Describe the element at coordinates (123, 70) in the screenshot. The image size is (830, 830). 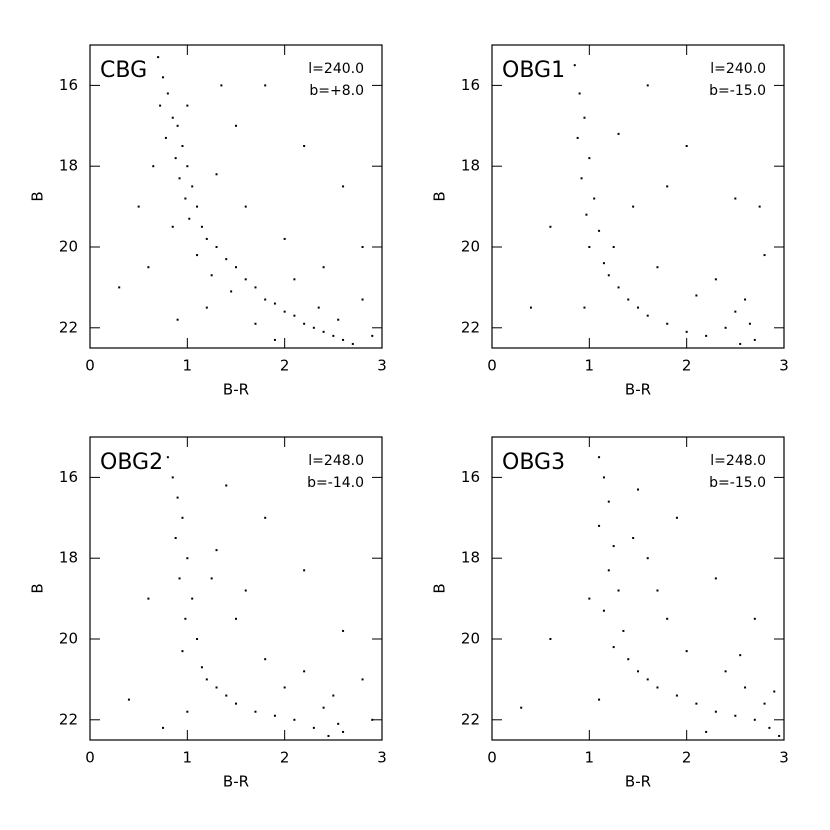
I see `panel-title: CBG` at that location.